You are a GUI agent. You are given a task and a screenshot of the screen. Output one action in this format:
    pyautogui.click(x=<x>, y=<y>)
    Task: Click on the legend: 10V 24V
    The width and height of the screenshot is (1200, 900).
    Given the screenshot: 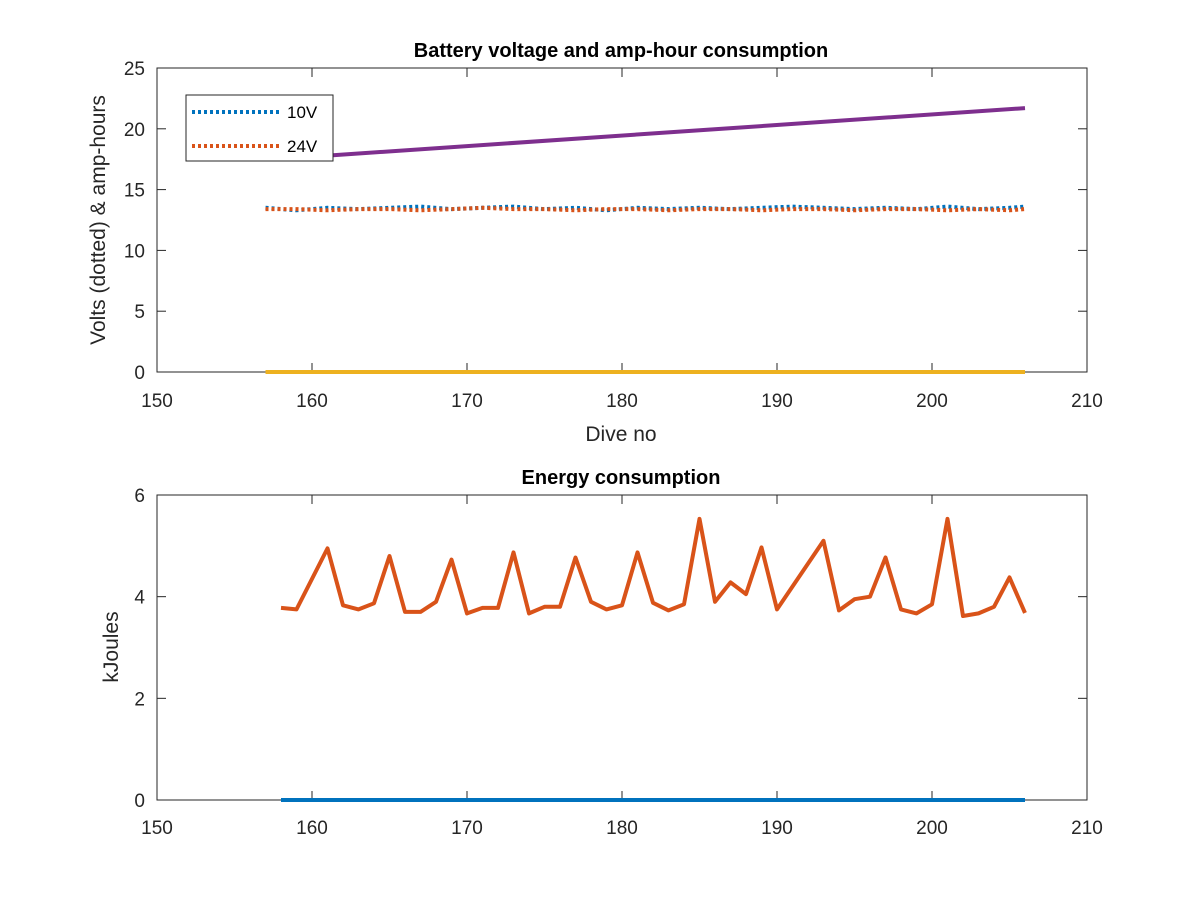 What is the action you would take?
    pyautogui.click(x=259, y=128)
    